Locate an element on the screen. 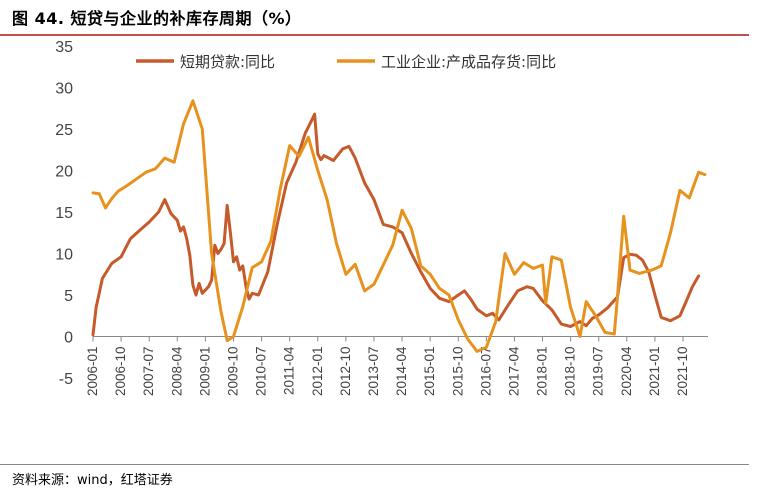 The image size is (759, 499). x-tick-label: 2011-04 is located at coordinates (289, 370).